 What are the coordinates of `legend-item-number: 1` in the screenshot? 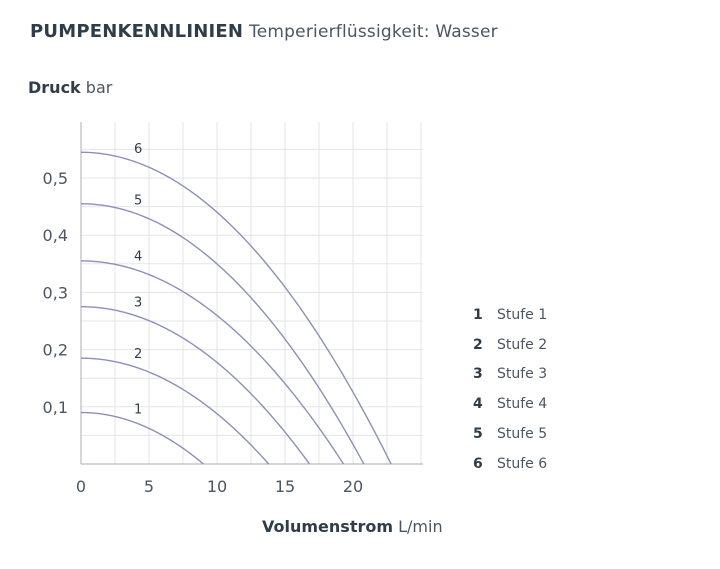 It's located at (478, 314).